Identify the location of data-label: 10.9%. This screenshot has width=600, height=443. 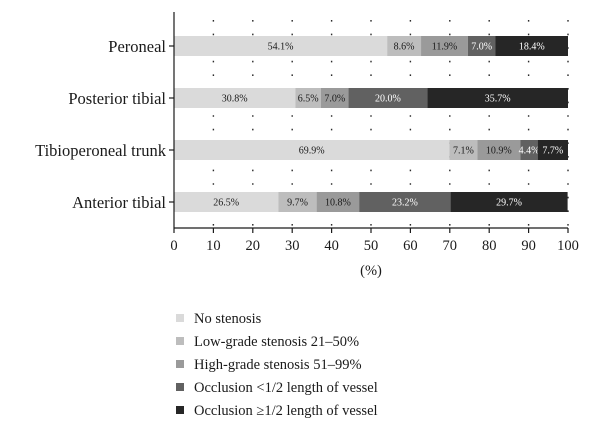
(499, 151).